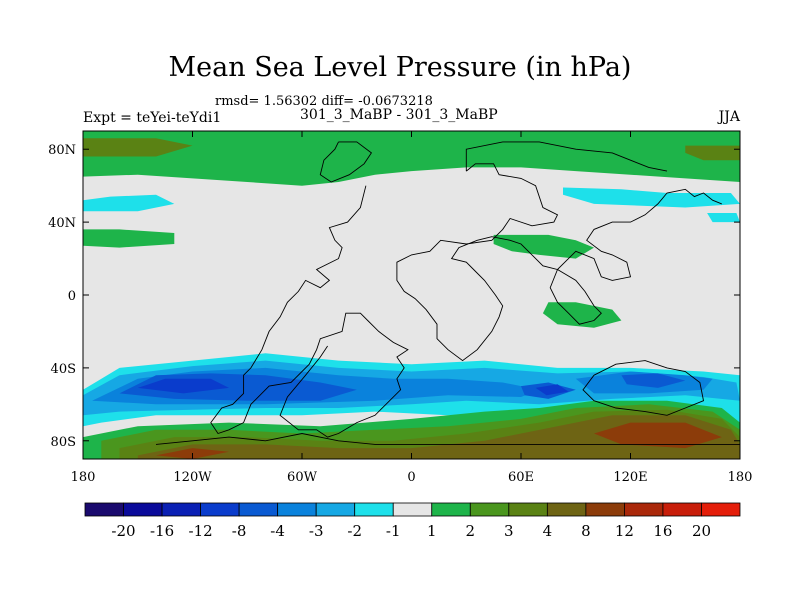 Image resolution: width=800 pixels, height=600 pixels. Describe the element at coordinates (651, 197) in the screenshot. I see `field-natl-neg1` at that location.